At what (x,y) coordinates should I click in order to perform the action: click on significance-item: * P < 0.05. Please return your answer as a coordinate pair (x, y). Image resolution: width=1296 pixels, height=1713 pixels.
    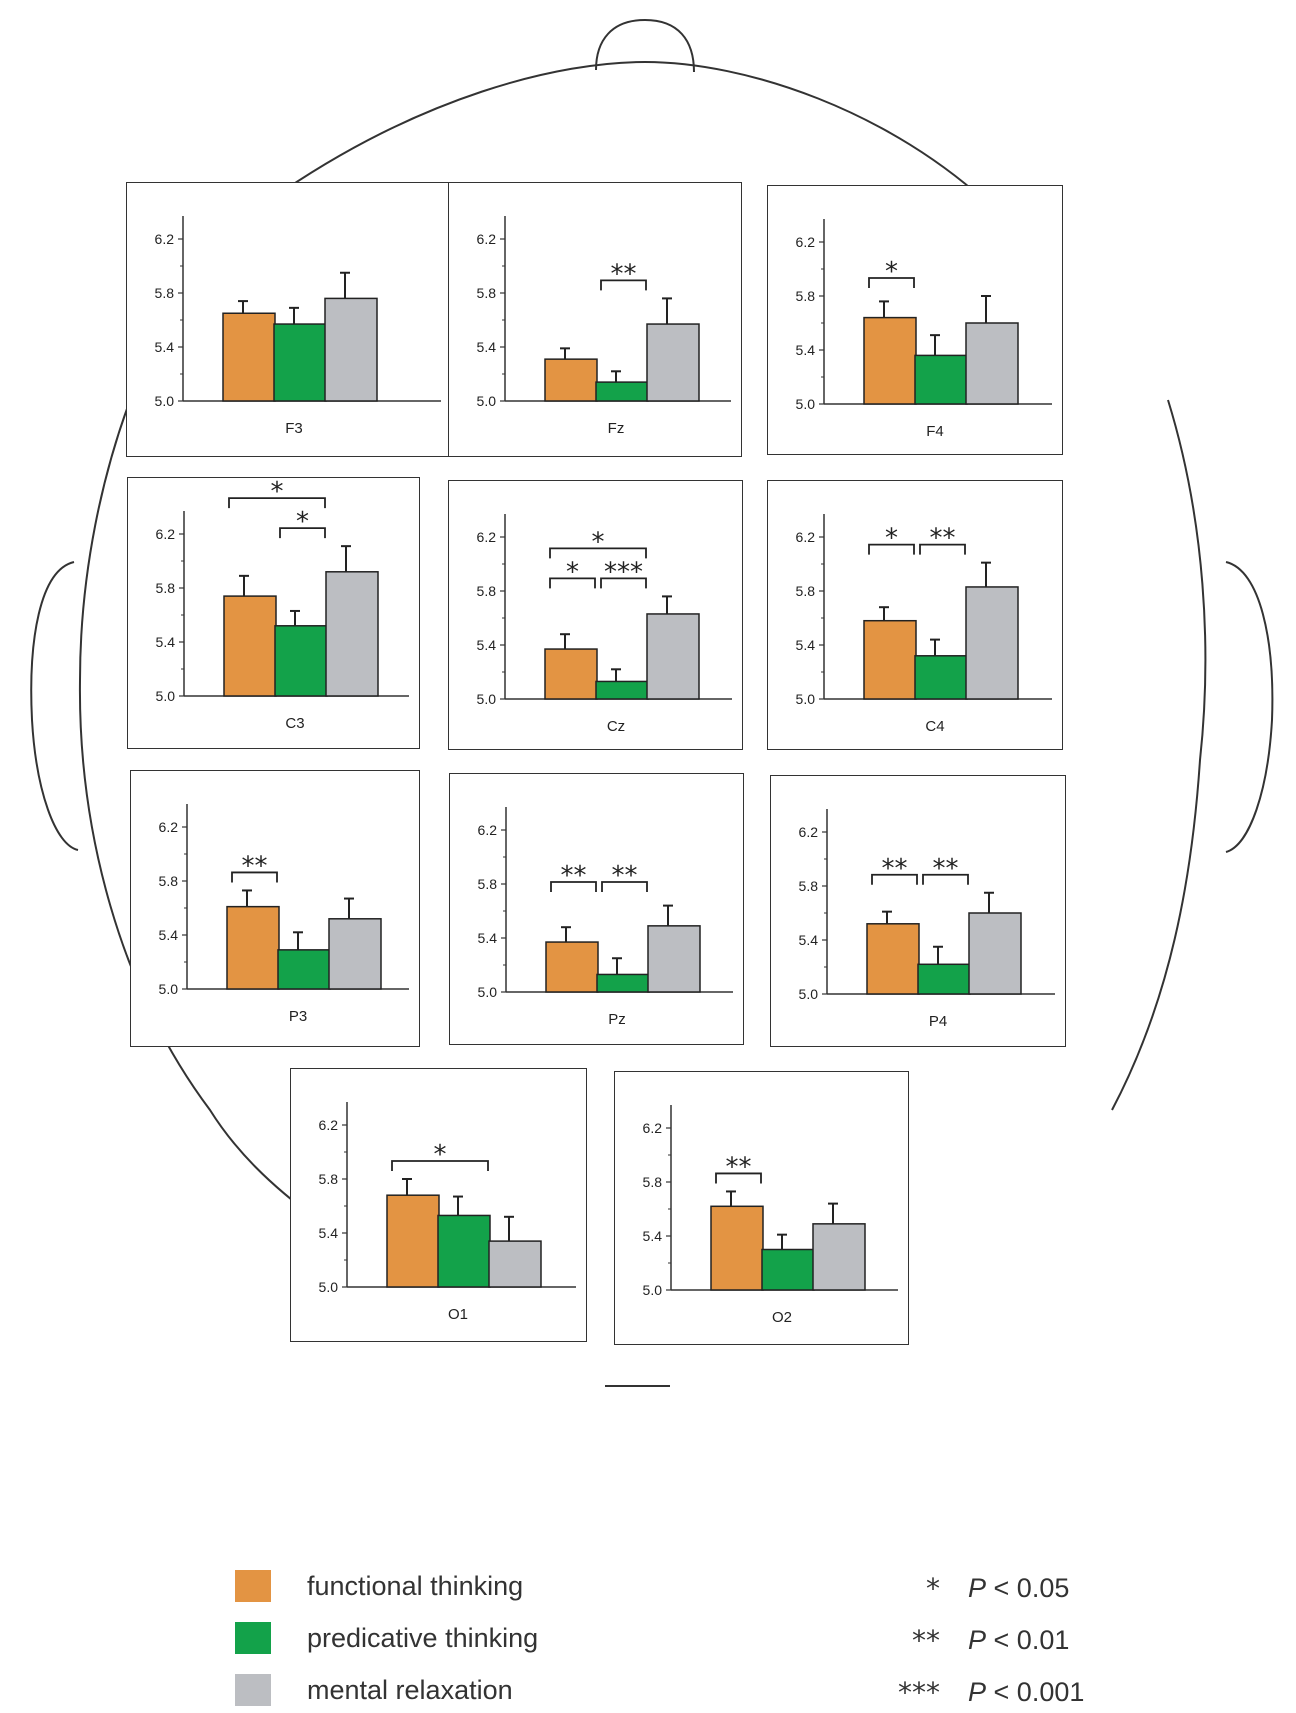
    Looking at the image, I should click on (964, 1588).